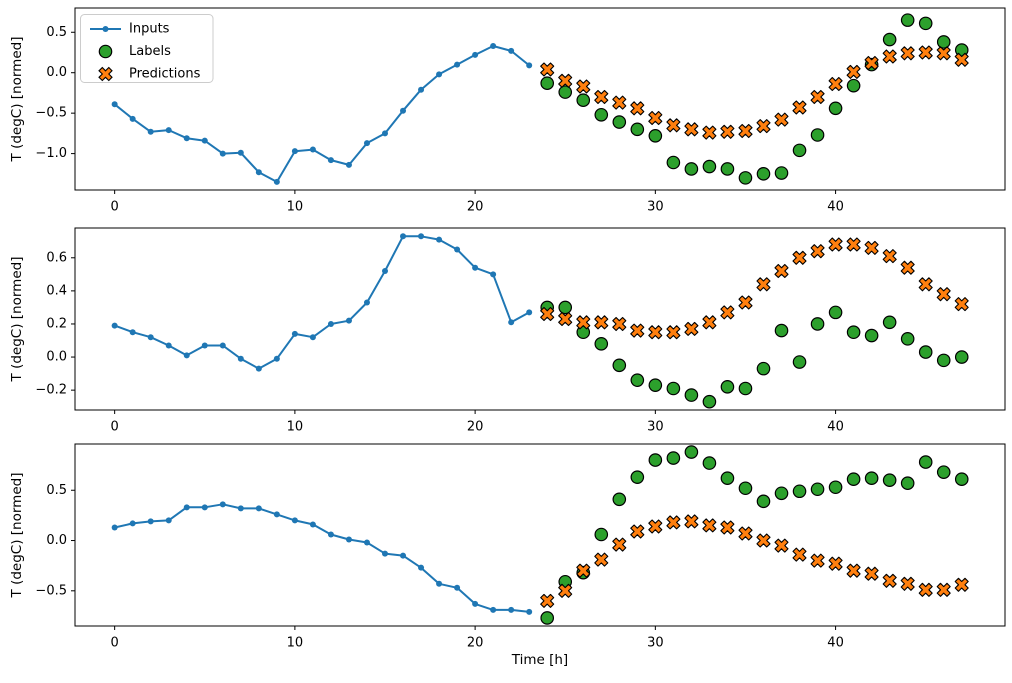 This screenshot has height=683, width=1012. I want to click on x-axis-label: Time [h], so click(539, 660).